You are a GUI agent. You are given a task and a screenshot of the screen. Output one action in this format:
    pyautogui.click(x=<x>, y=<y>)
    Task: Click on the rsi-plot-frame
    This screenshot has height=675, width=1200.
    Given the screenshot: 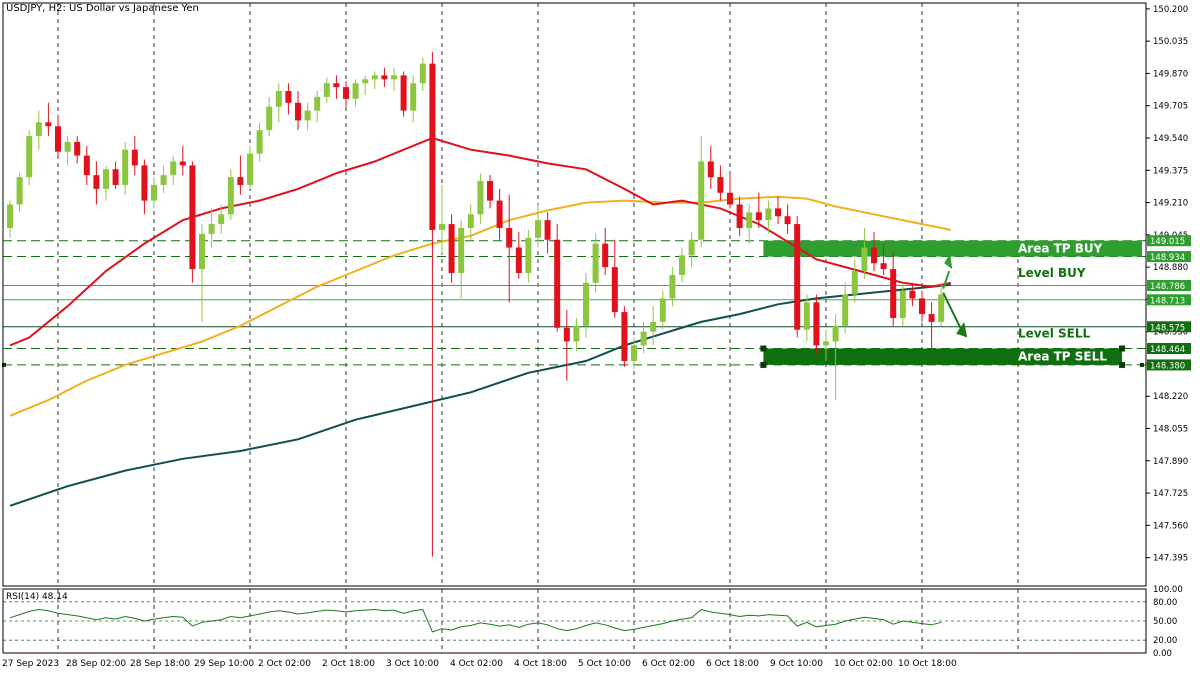 What is the action you would take?
    pyautogui.click(x=574, y=621)
    